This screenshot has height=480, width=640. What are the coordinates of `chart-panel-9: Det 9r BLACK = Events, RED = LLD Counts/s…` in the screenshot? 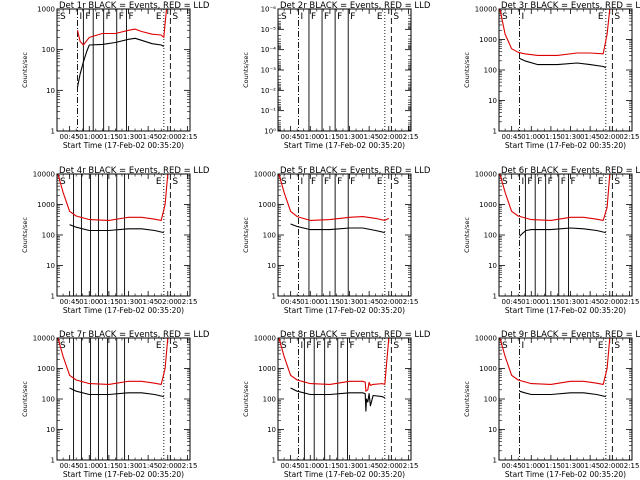 It's located at (551, 404).